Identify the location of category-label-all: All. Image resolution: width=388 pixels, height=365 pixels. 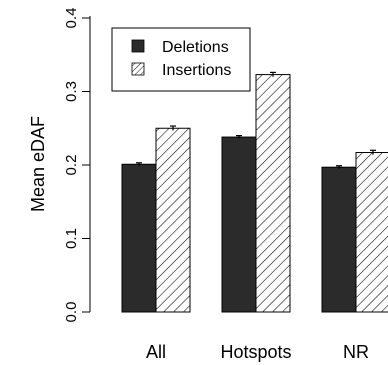
(156, 352).